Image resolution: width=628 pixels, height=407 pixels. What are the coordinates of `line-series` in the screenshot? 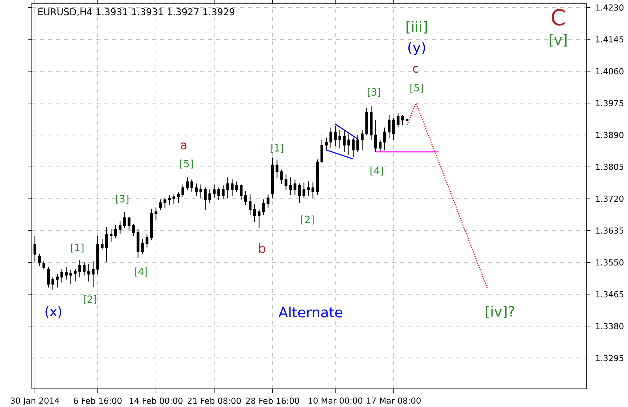 It's located at (347, 132).